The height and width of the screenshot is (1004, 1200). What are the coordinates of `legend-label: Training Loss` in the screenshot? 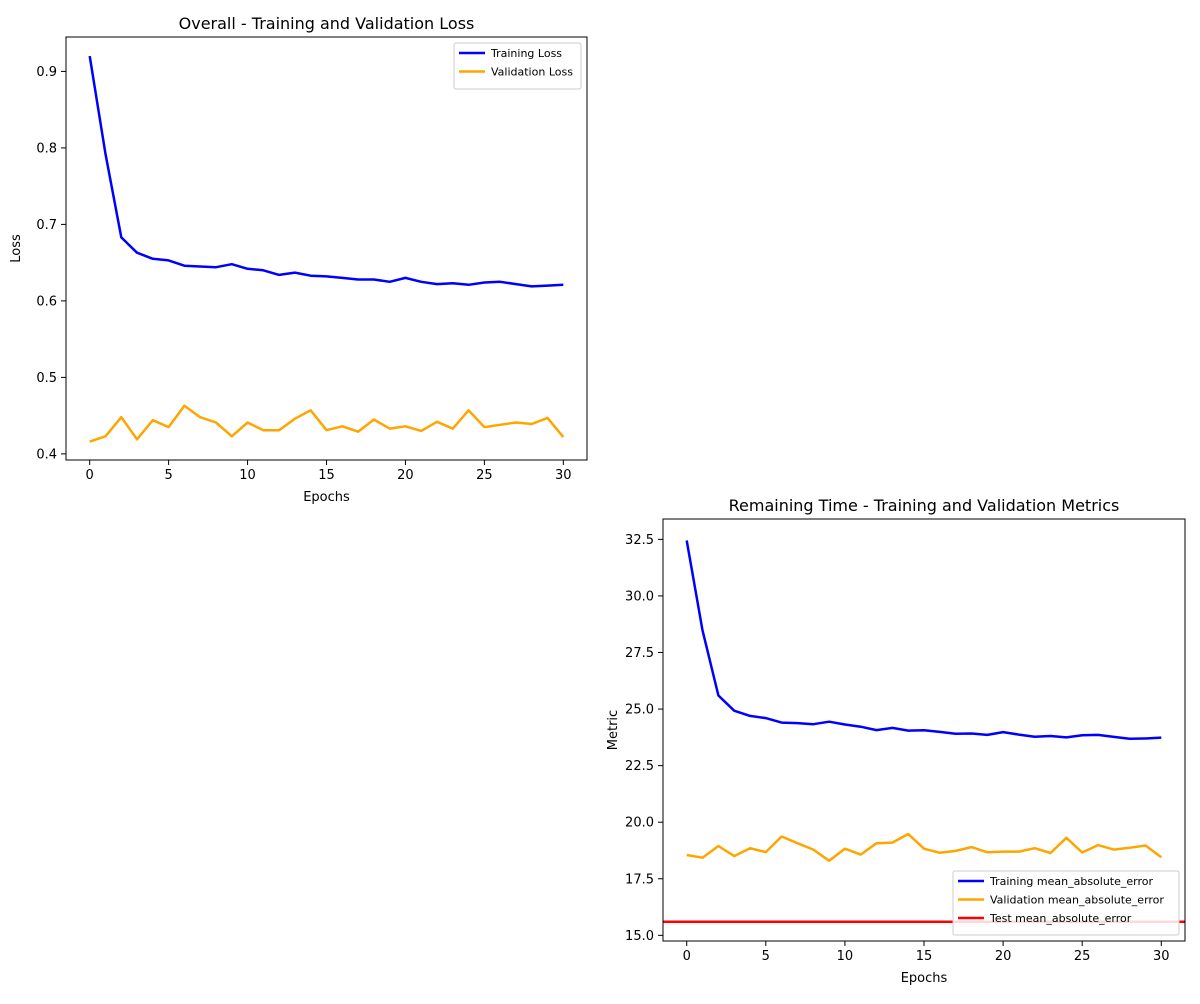 It's located at (526, 53).